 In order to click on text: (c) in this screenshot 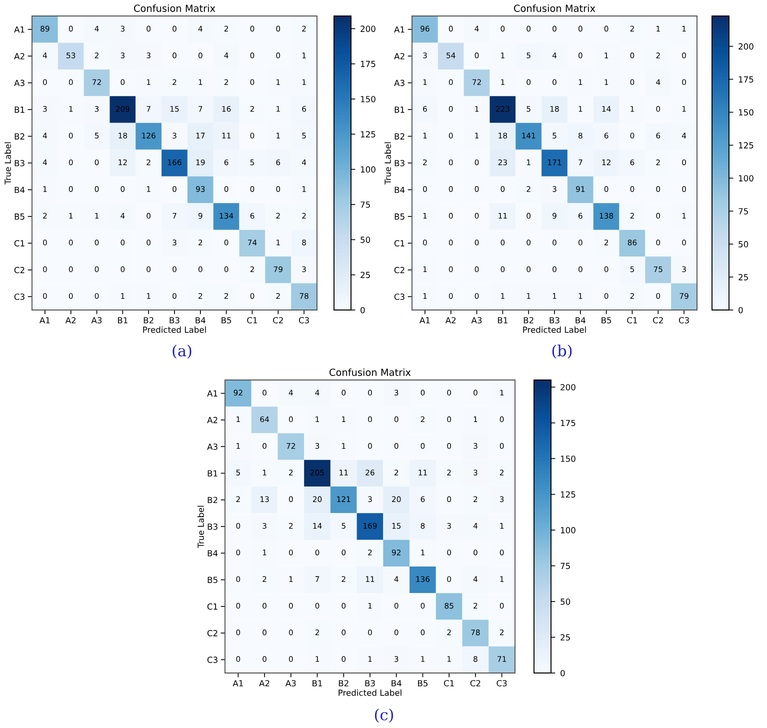, I will do `click(384, 715)`.